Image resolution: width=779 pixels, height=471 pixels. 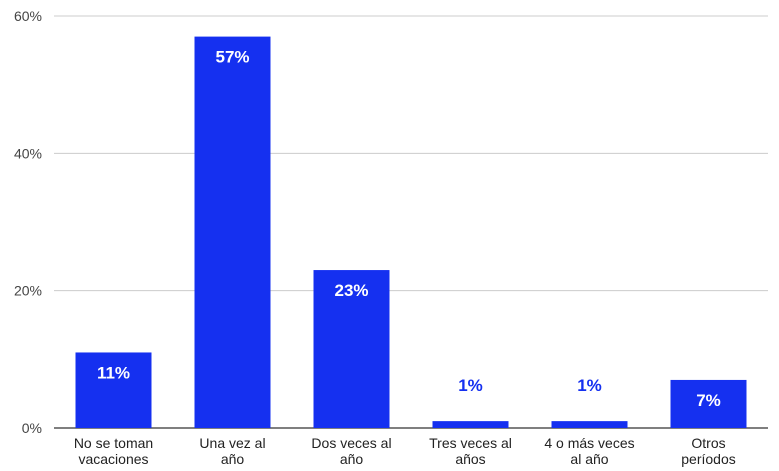 I want to click on x-category-label: No se toman, so click(x=113, y=443).